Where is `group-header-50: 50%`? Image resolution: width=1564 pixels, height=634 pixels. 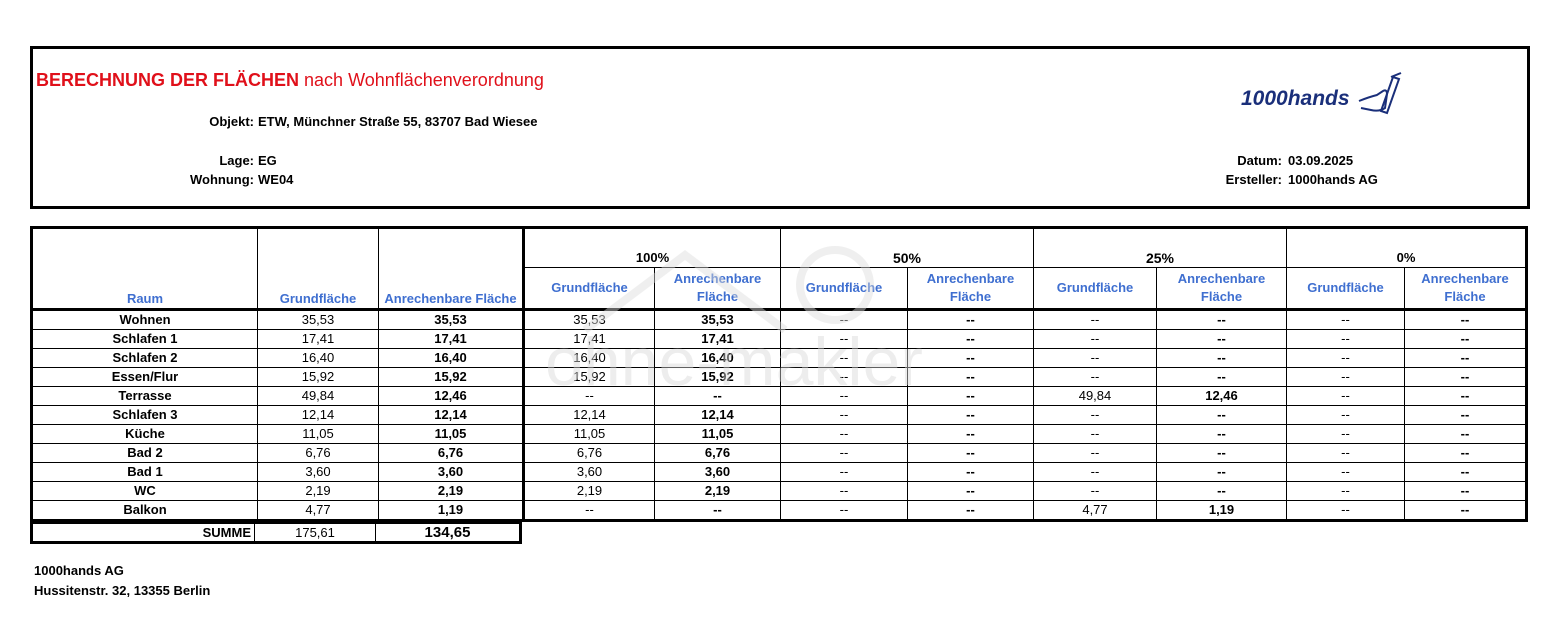 group-header-50: 50% is located at coordinates (907, 247).